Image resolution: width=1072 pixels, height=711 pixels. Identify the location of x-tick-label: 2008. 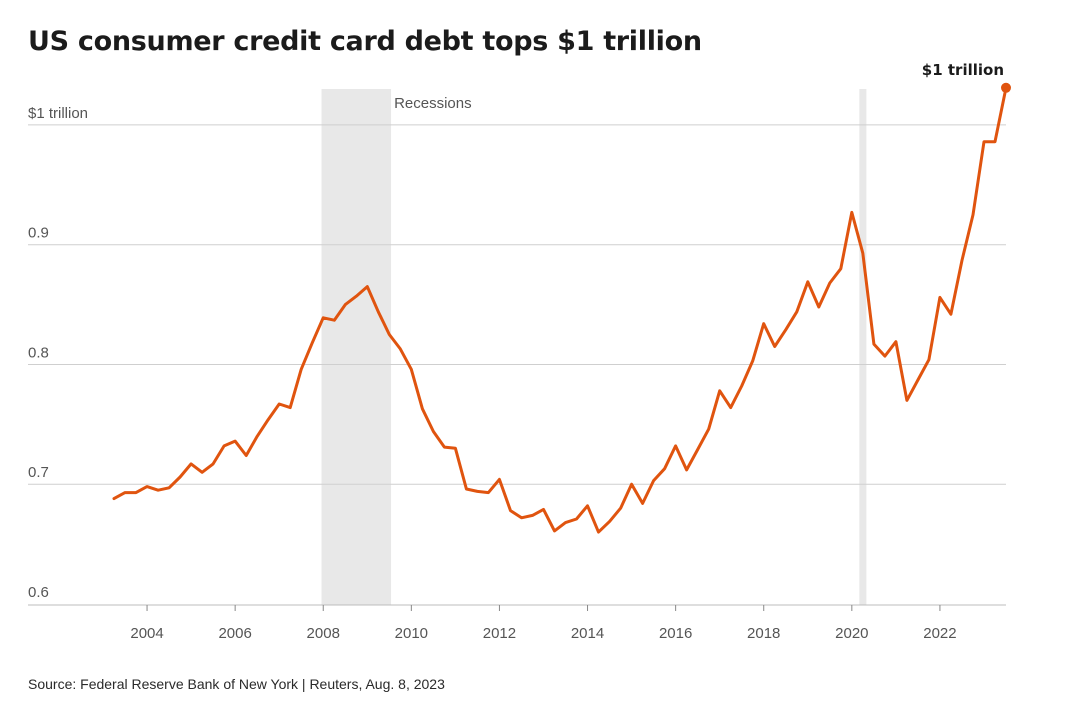
(323, 633).